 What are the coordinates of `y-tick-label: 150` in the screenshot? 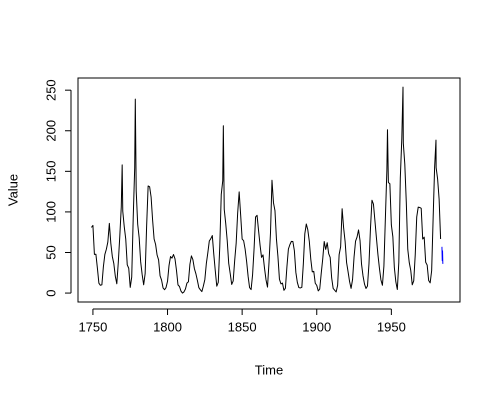 It's located at (50, 171).